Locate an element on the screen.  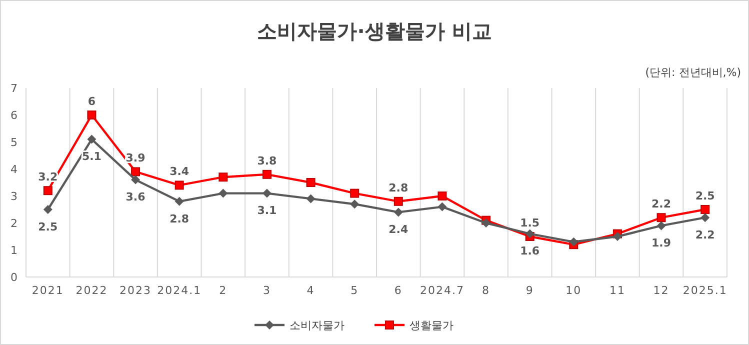
data-label: 1.5 is located at coordinates (530, 223).